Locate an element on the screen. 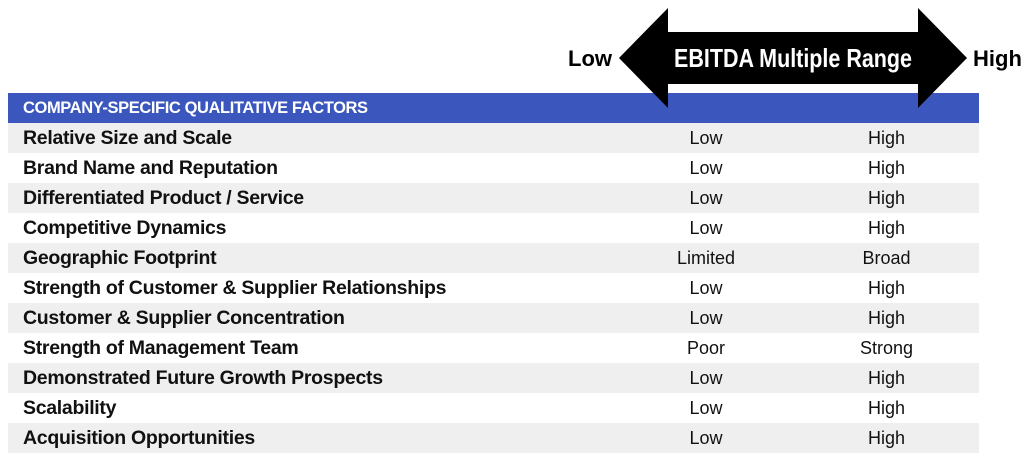  table-header-label: COMPANY-SPECIFIC QUALITATIVE FACTORS is located at coordinates (195, 107).